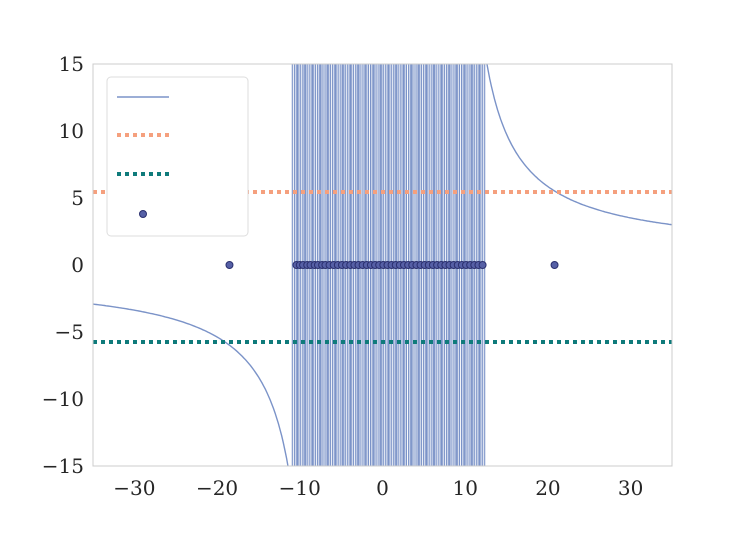 The image size is (747, 534). Describe the element at coordinates (191, 384) in the screenshot. I see `left-branch` at that location.